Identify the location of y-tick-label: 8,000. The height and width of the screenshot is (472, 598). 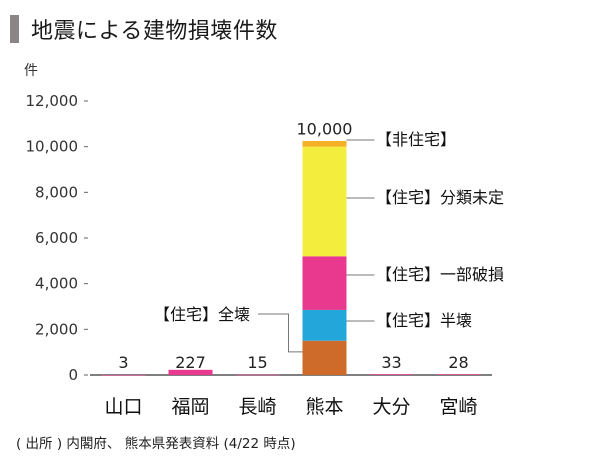
(56, 192).